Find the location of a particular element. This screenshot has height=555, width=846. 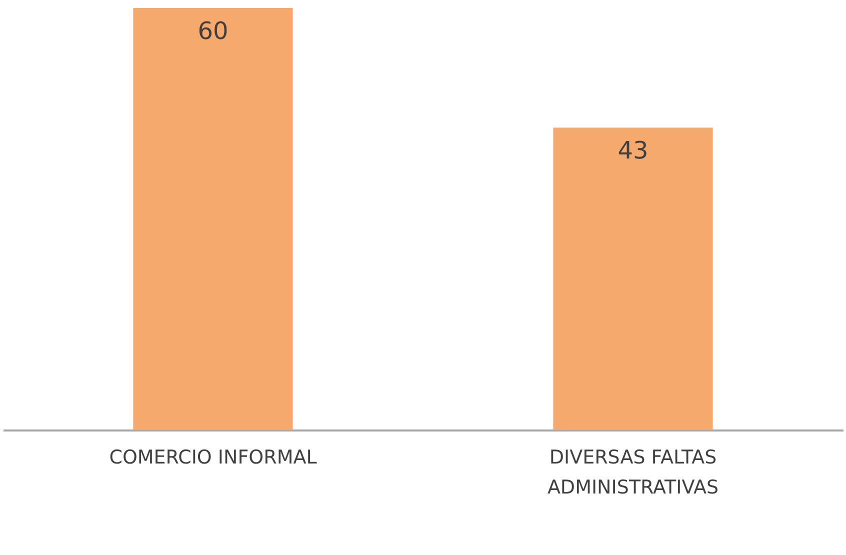

data-label: 60 is located at coordinates (213, 31).